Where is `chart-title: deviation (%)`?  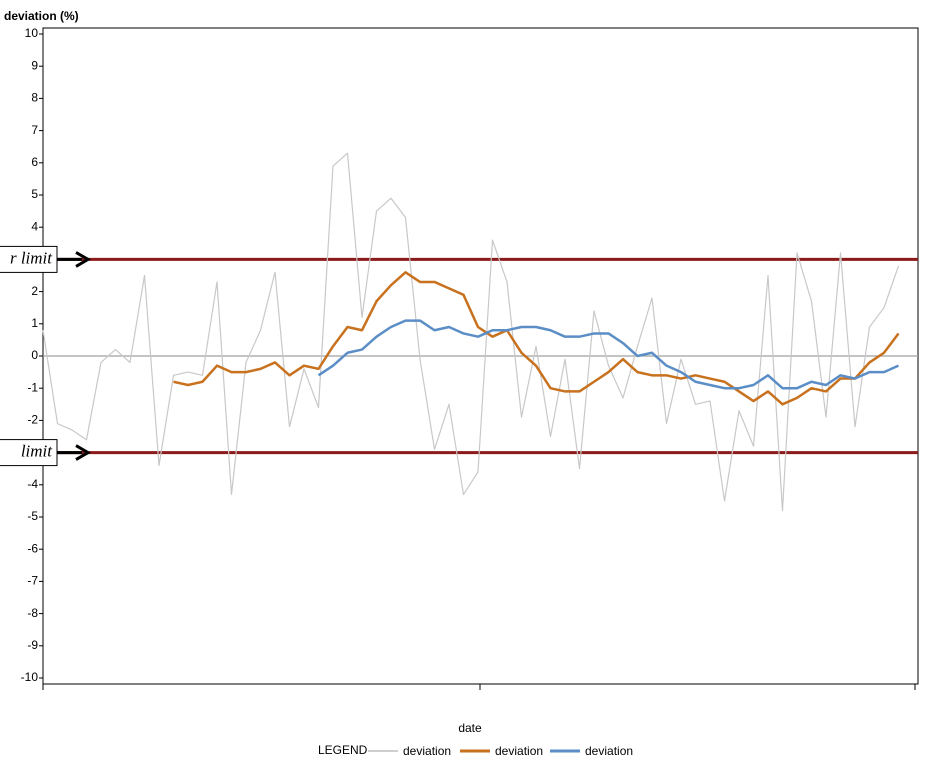
chart-title: deviation (%) is located at coordinates (41, 16).